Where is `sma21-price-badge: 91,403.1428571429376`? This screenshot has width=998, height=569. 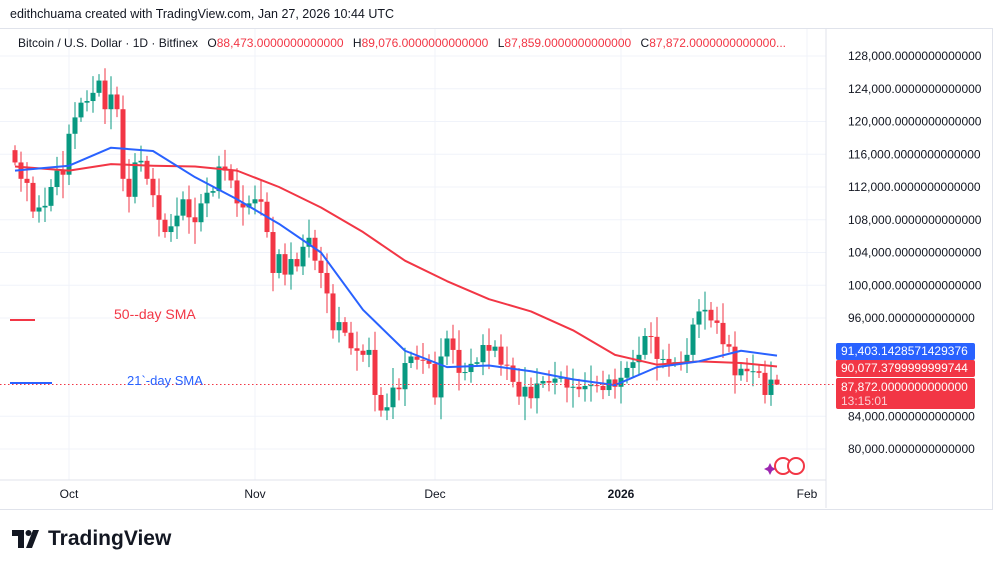
sma21-price-badge: 91,403.1428571429376 is located at coordinates (905, 351).